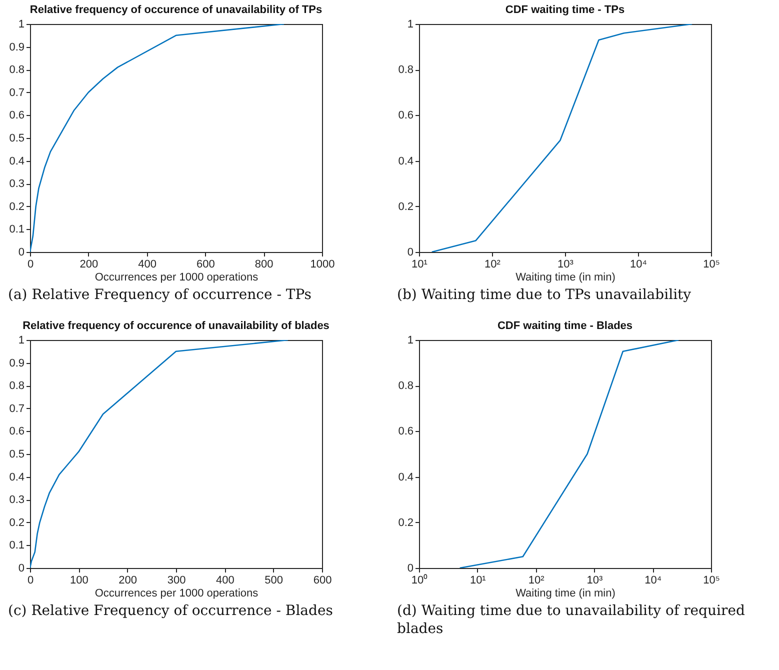 Image resolution: width=779 pixels, height=670 pixels. I want to click on chart-title: Relative frequency of occurence of unavailability of TPs, so click(176, 10).